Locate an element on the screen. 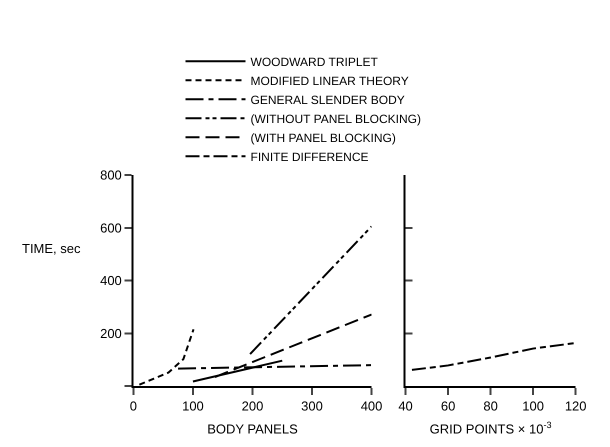  y-axis-title: TIME, sec is located at coordinates (52, 248).